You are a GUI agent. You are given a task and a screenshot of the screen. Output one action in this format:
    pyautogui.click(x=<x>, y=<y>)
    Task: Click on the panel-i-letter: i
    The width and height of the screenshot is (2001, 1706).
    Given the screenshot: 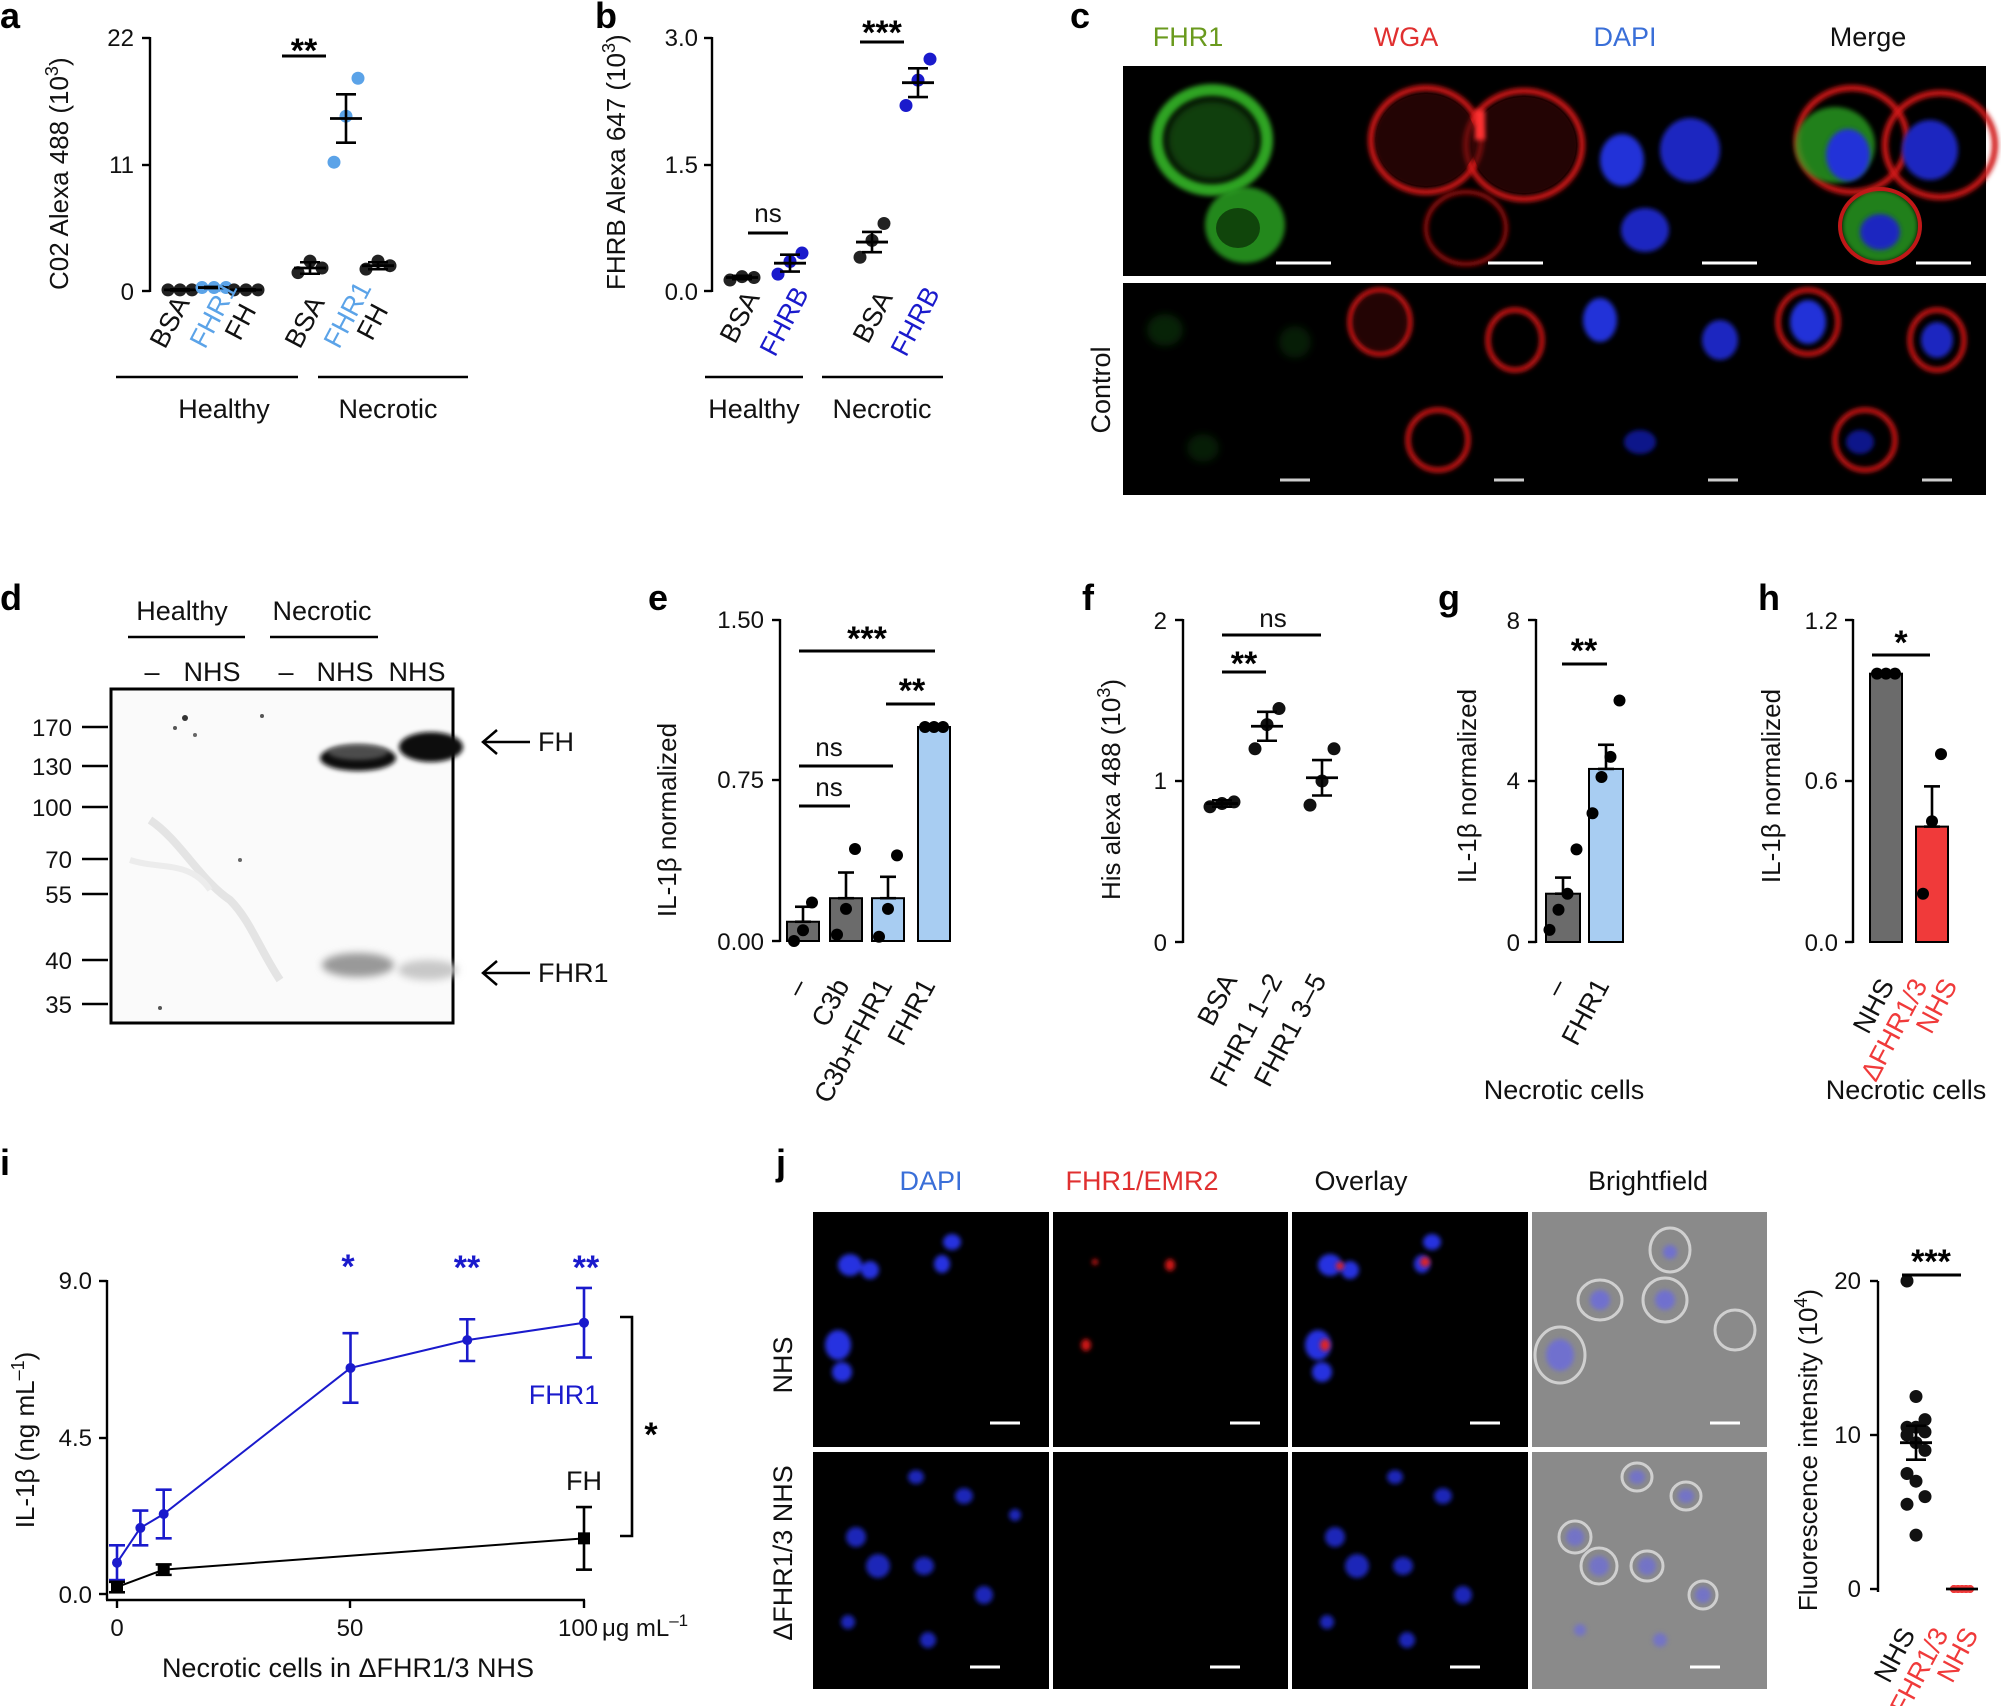 What is the action you would take?
    pyautogui.click(x=5, y=1162)
    